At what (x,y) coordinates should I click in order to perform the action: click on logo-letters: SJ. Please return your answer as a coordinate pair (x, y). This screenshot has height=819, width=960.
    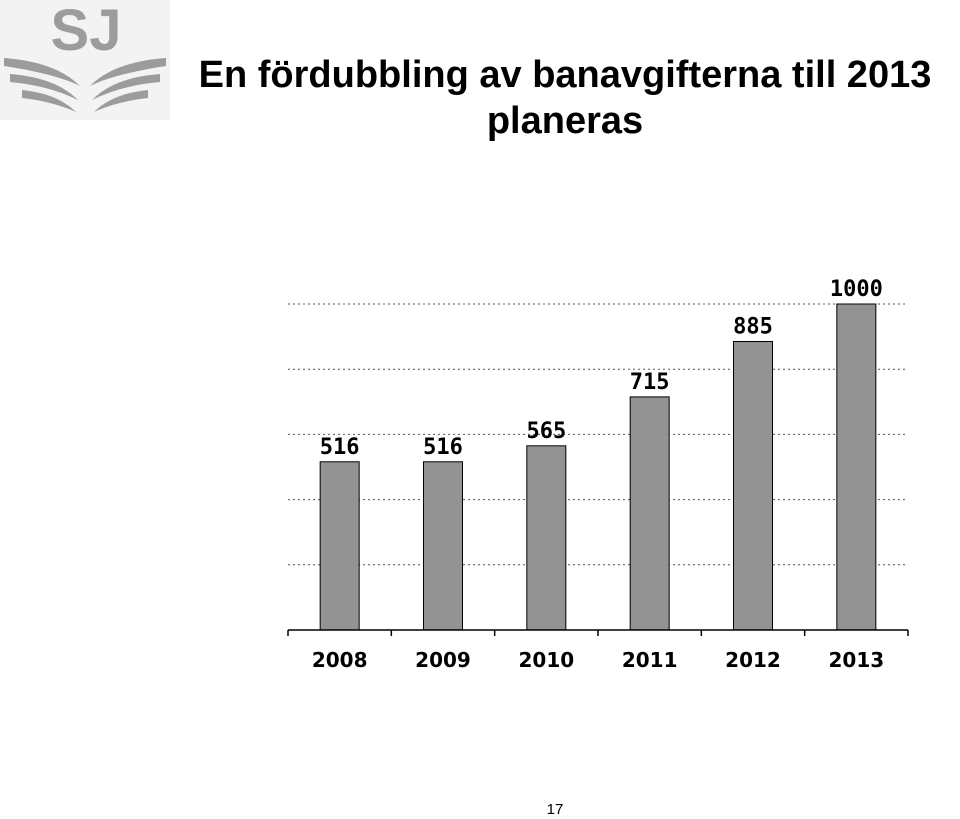
    Looking at the image, I should click on (86, 31).